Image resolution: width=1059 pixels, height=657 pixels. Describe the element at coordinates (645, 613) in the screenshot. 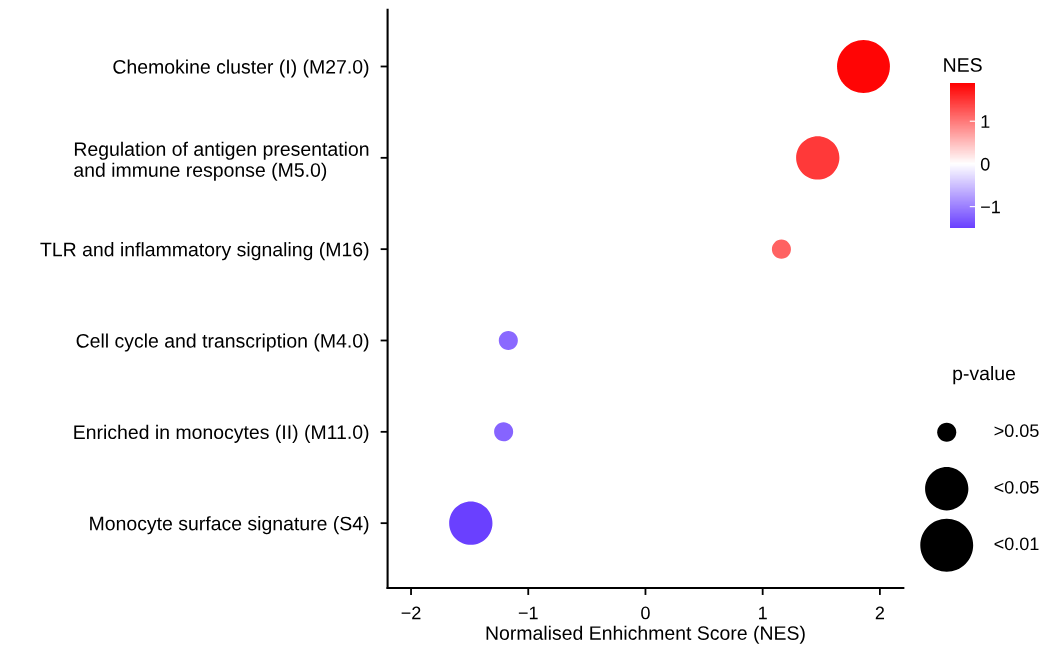

I see `x-tick-label: 0` at that location.